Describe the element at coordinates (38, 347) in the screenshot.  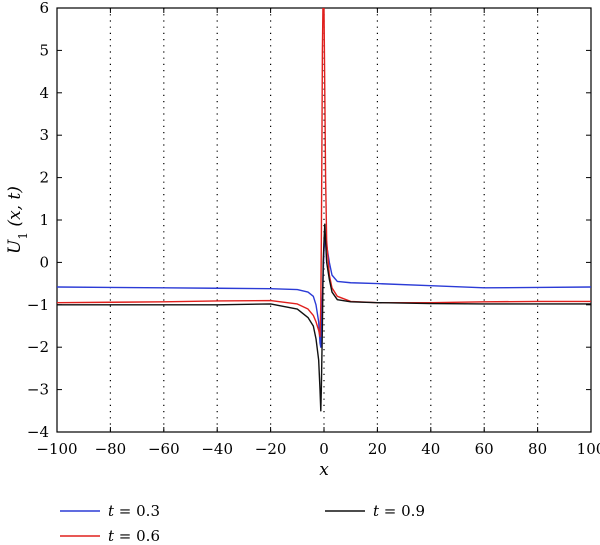
I see `y-tick-label: −2` at that location.